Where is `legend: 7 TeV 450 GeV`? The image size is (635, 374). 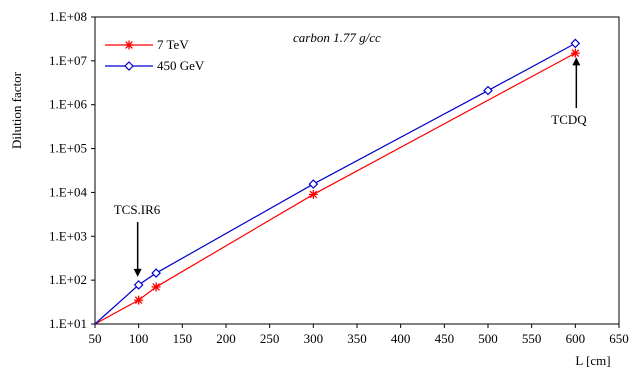 legend: 7 TeV 450 GeV is located at coordinates (155, 55).